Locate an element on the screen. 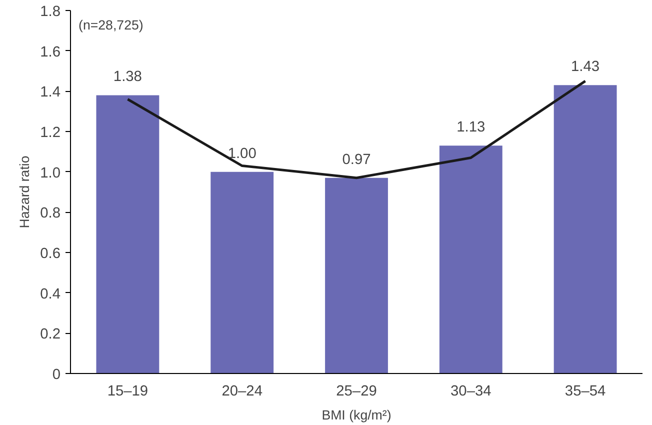 This screenshot has height=425, width=652. y-axis-title: Hazard ratio is located at coordinates (24, 192).